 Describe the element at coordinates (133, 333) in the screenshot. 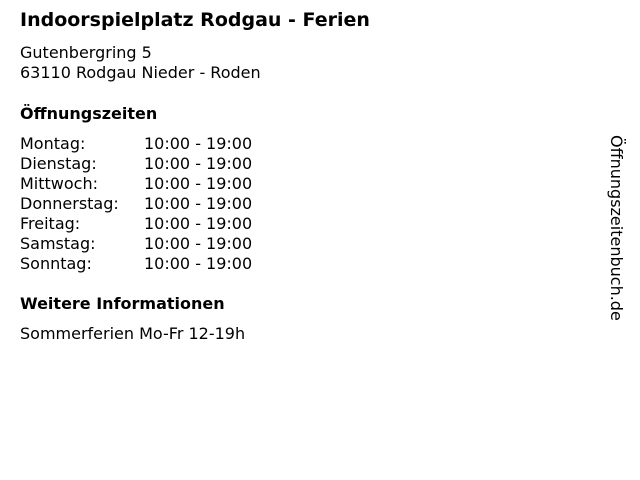

I see `info-text: Sommerferien Mo-Fr 12-19h` at that location.